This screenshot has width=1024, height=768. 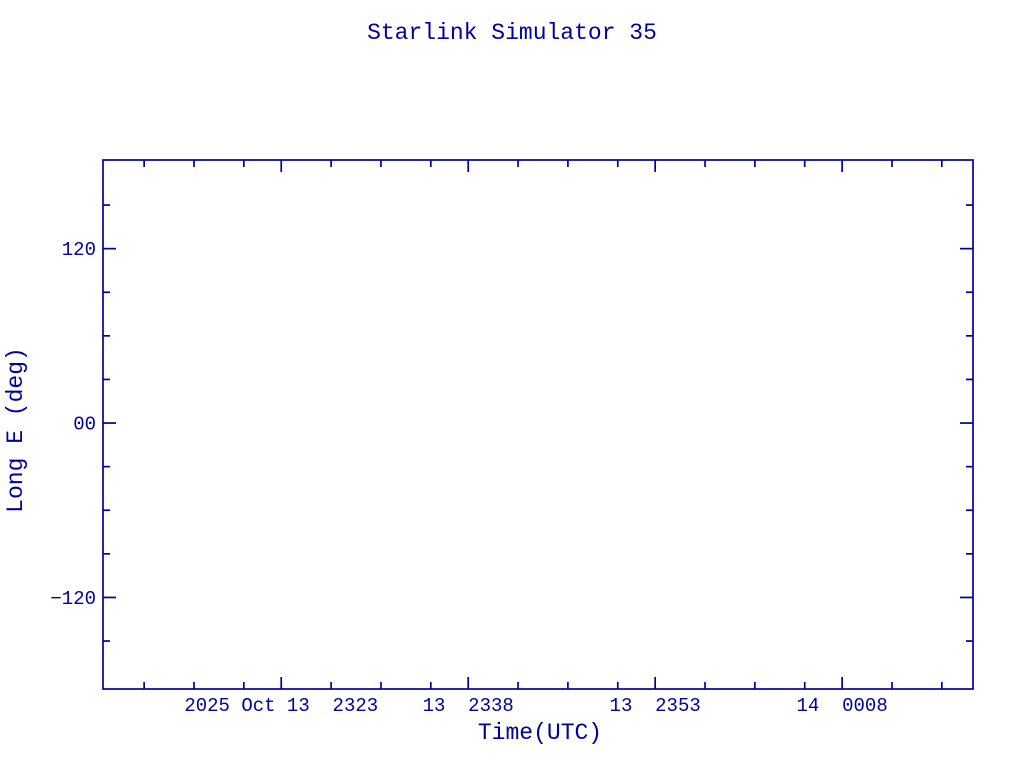 What do you see at coordinates (512, 33) in the screenshot?
I see `chart-title: Starlink Simulator 35` at bounding box center [512, 33].